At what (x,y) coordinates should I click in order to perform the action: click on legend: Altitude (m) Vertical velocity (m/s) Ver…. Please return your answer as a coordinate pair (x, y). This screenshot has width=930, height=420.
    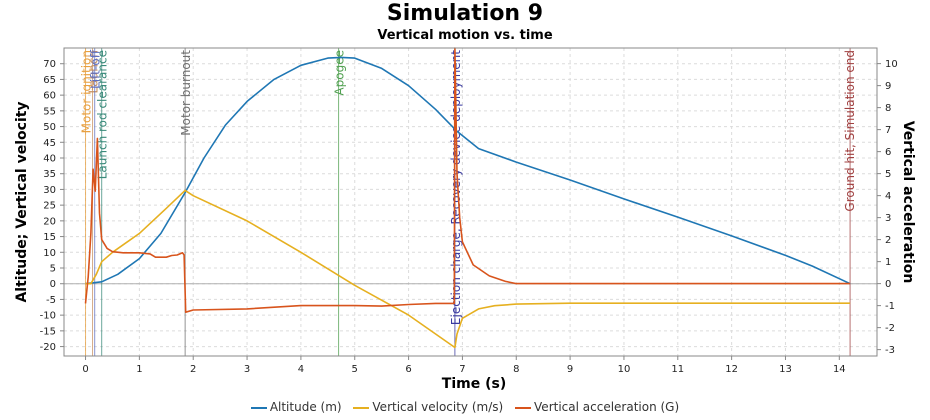
    Looking at the image, I should click on (465, 407).